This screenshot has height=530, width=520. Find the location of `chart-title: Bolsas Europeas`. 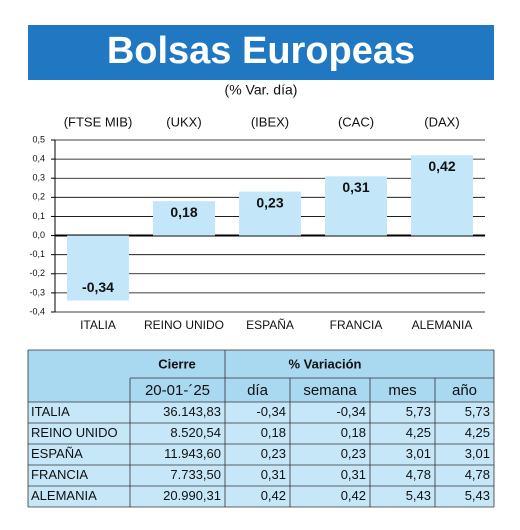

chart-title: Bolsas Europeas is located at coordinates (261, 51).